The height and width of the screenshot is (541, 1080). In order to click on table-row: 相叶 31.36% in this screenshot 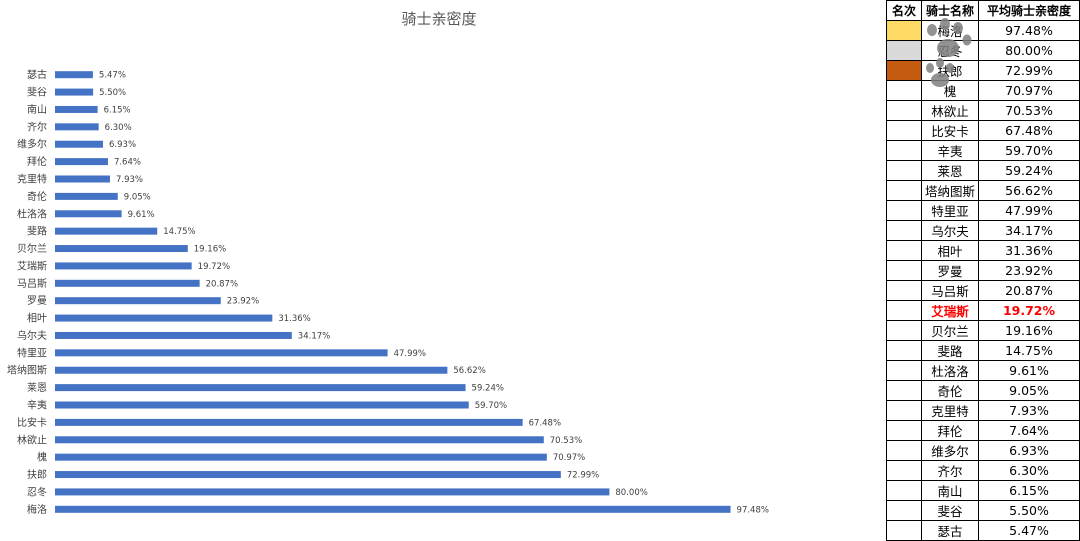, I will do `click(983, 250)`.